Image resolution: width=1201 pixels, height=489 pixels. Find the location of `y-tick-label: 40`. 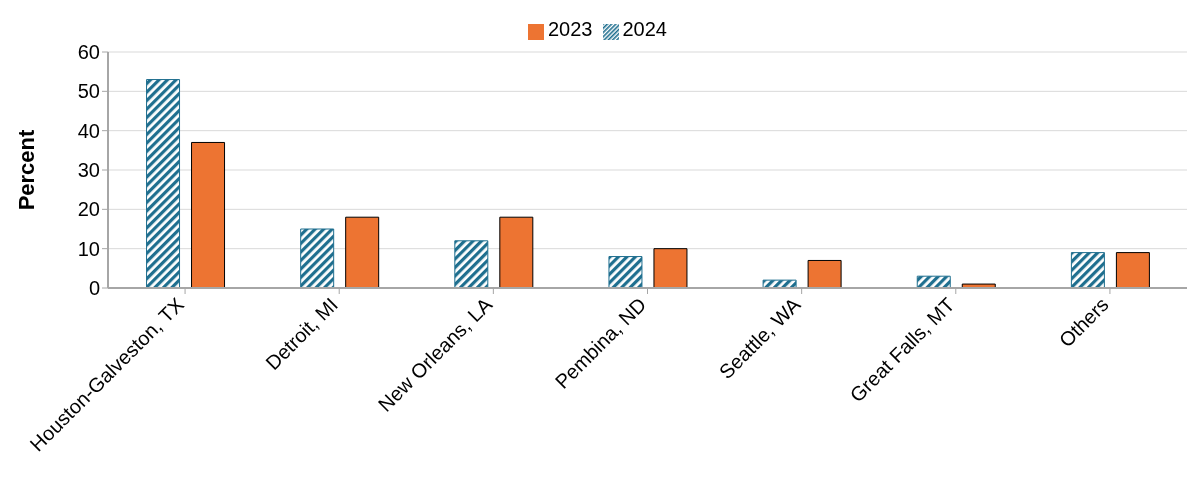

y-tick-label: 40 is located at coordinates (88, 130).